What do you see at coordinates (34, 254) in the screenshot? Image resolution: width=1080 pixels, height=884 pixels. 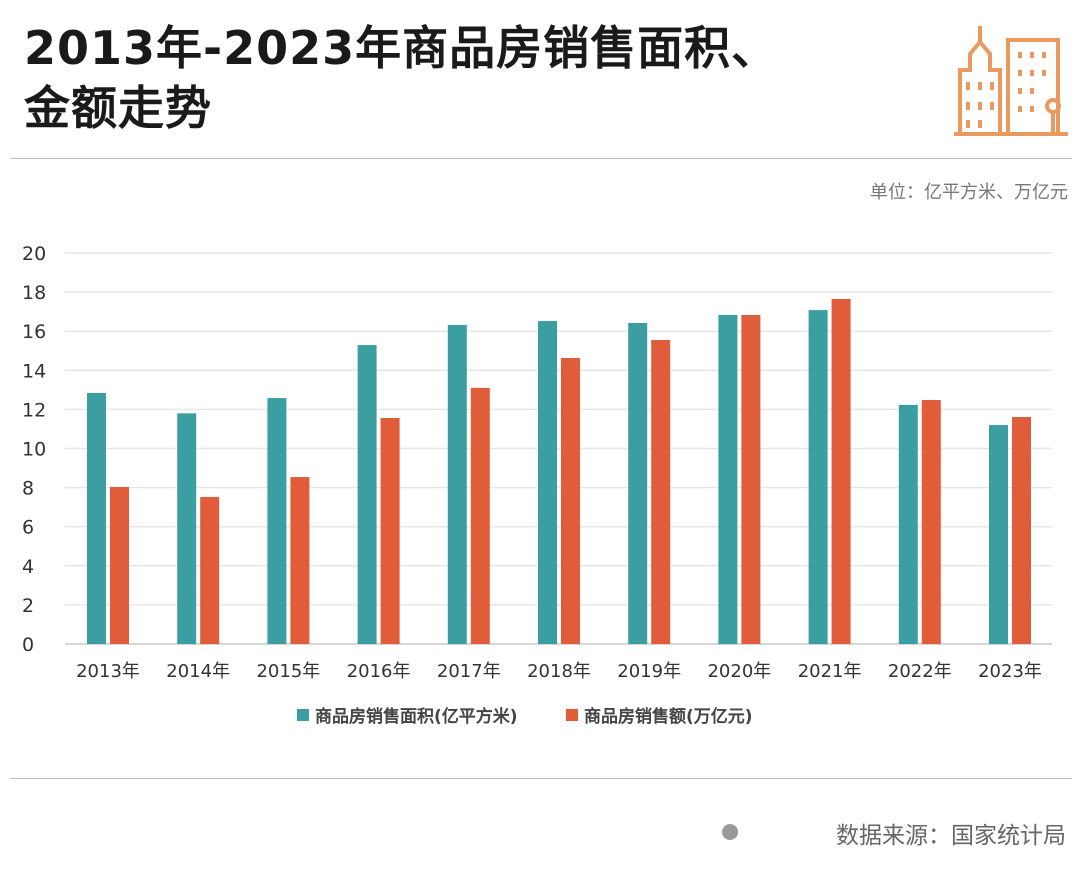 I see `y-tick-label: 20` at bounding box center [34, 254].